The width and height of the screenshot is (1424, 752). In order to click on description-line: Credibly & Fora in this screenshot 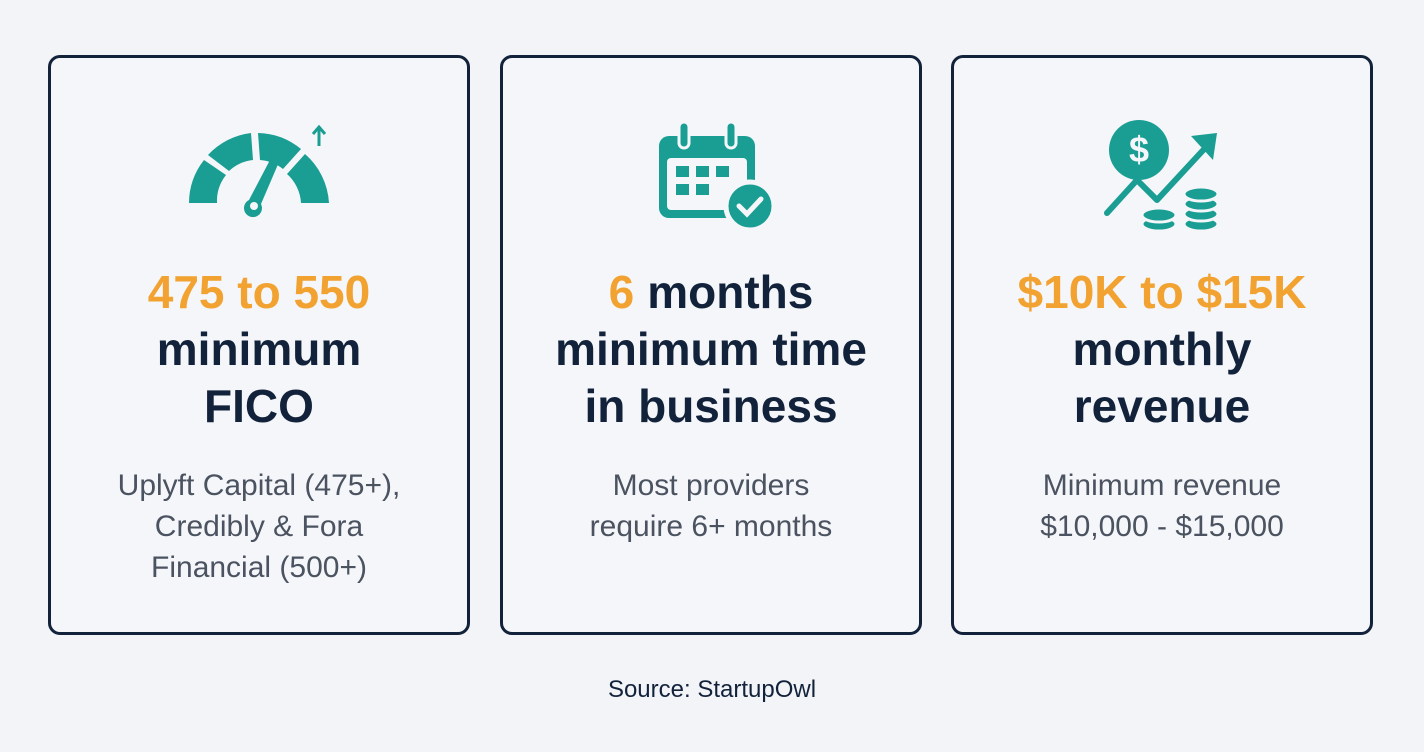, I will do `click(259, 526)`.